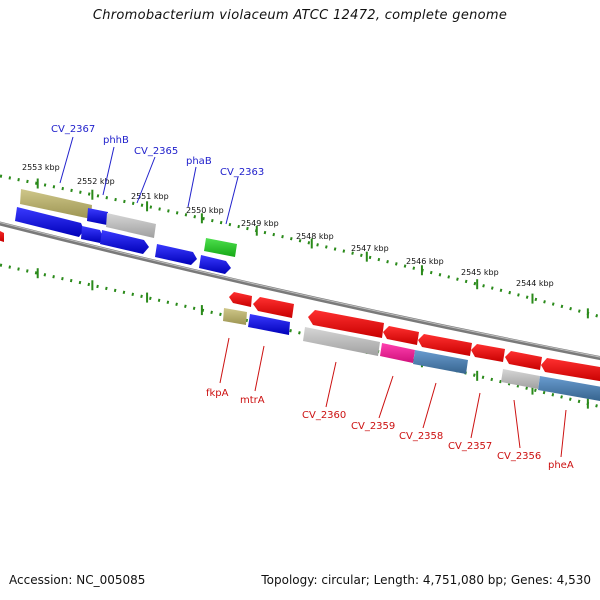 This screenshot has width=600, height=600. Describe the element at coordinates (77, 580) in the screenshot. I see `accession-text: Accession: NC_005085` at that location.